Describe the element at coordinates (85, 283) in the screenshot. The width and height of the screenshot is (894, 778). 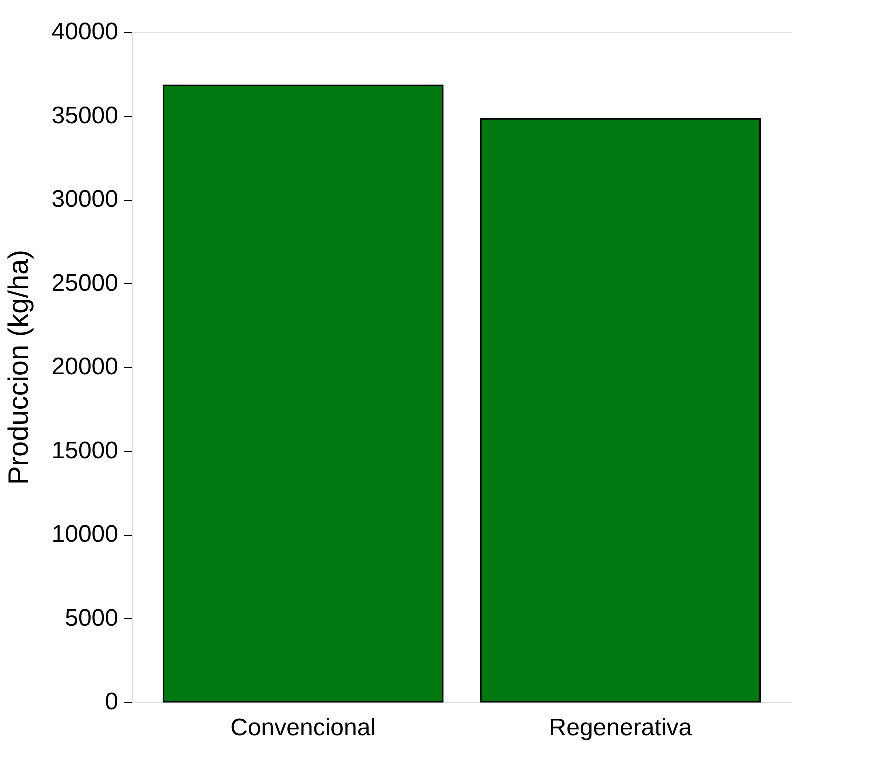
I see `y-tick-label: 25000` at that location.